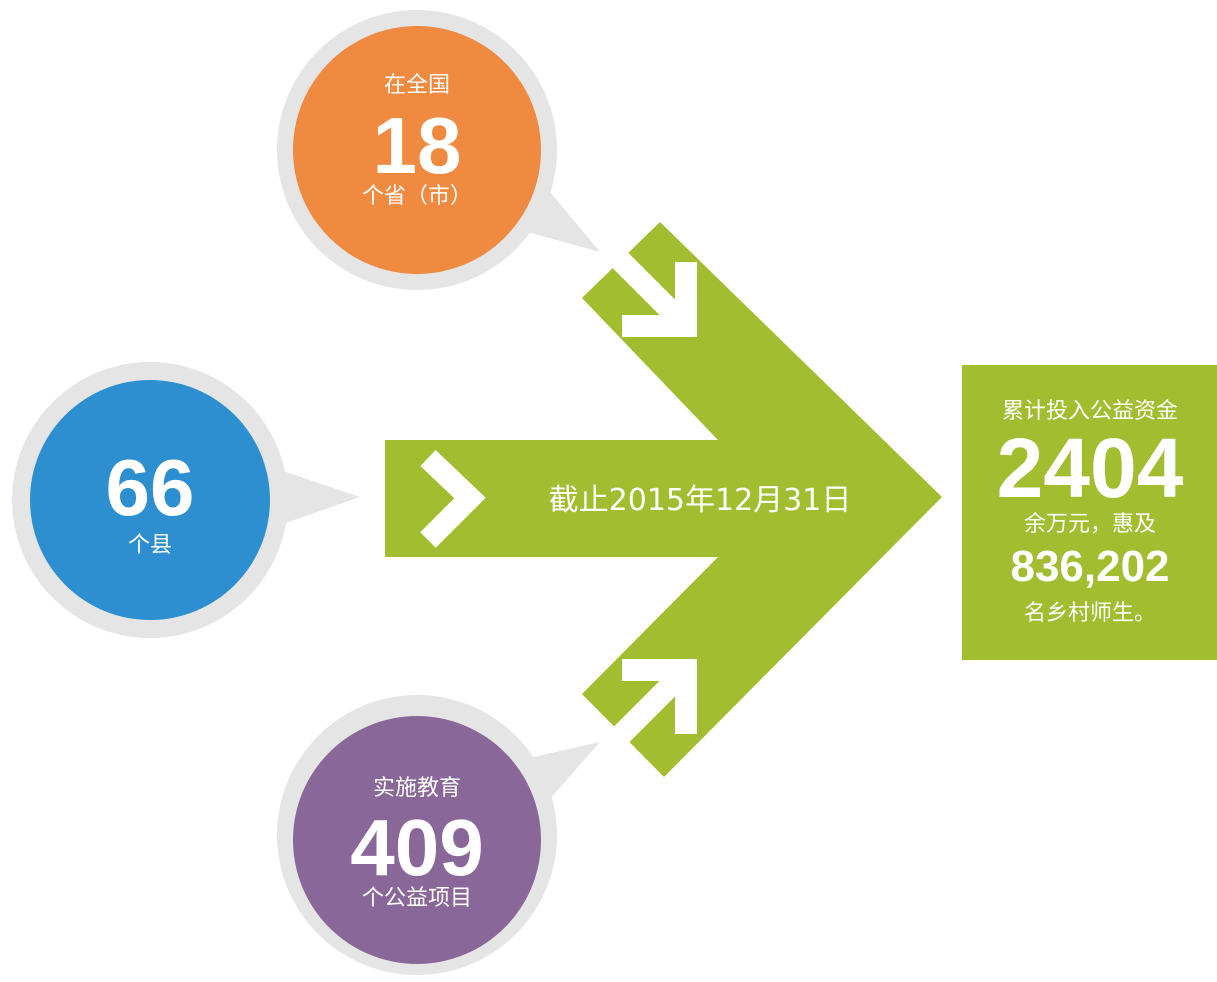  I want to click on circle-purple: 实施教育 409 个公益项目, so click(438, 835).